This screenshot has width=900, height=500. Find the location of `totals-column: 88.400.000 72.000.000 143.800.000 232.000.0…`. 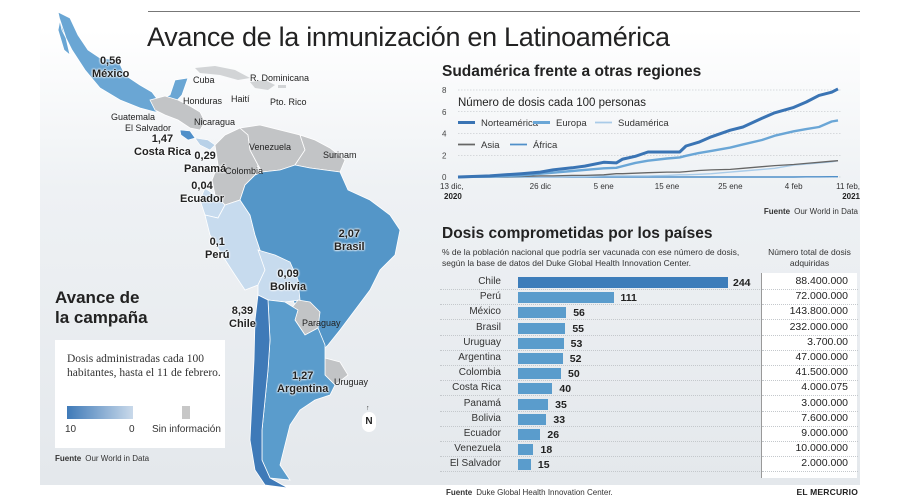

totals-column: 88.400.000 72.000.000 143.800.000 232.000.0… is located at coordinates (809, 375).